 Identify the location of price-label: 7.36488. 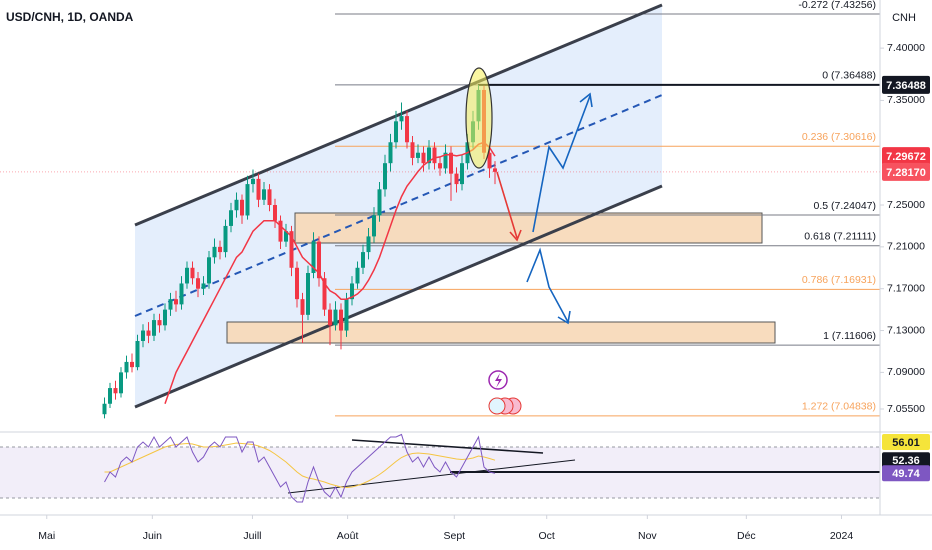
(906, 86).